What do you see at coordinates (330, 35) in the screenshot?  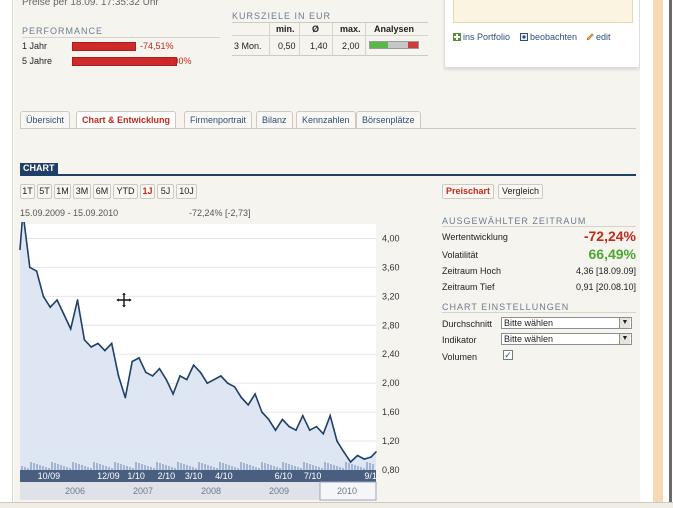 I see `table-divider` at bounding box center [330, 35].